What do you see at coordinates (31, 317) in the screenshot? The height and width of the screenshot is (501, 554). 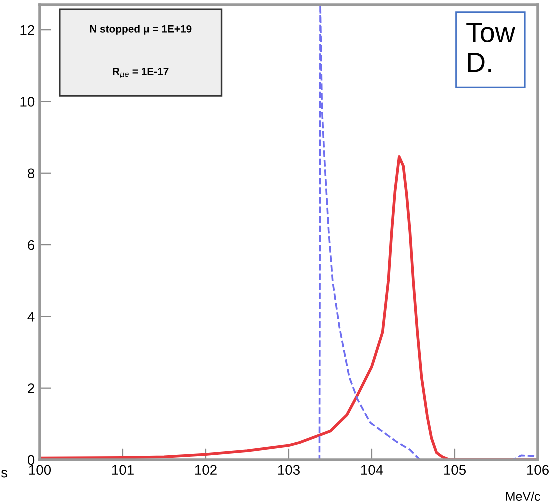 I see `y-tick-label: 4` at bounding box center [31, 317].